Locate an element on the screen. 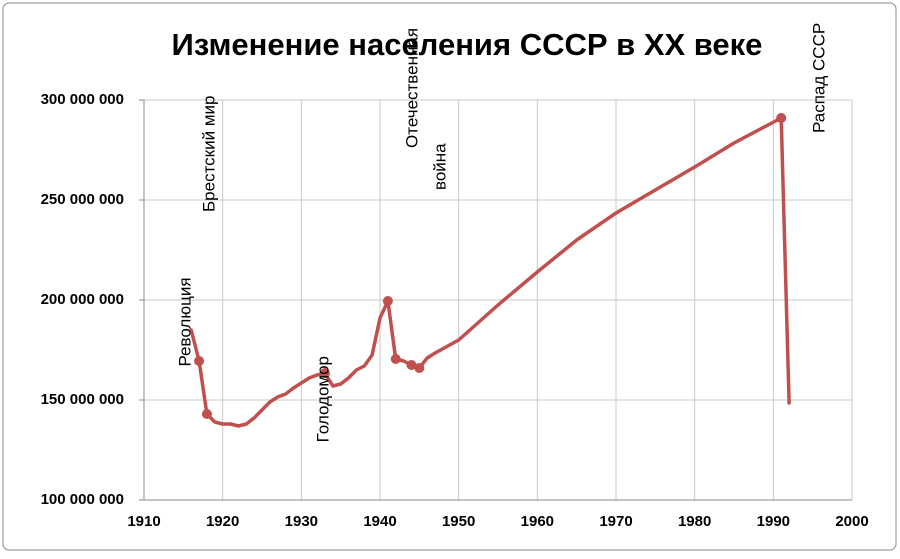  x-tick-label: 1950 is located at coordinates (458, 521).